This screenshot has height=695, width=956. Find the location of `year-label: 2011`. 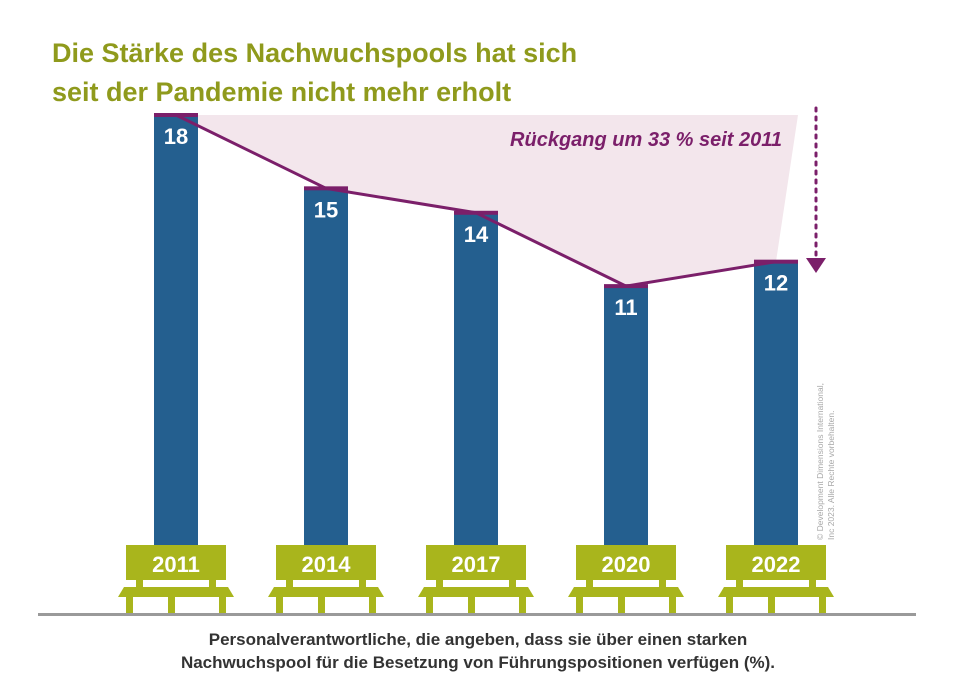

year-label: 2011 is located at coordinates (176, 564).